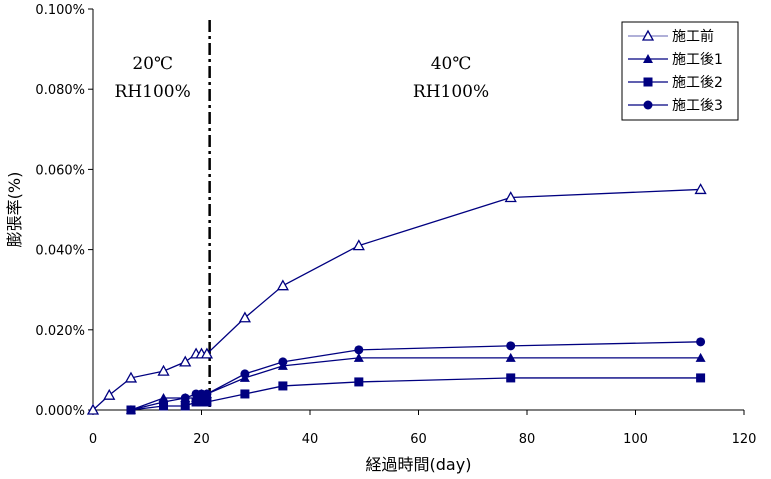 The image size is (771, 479). What do you see at coordinates (697, 106) in the screenshot?
I see `legend-label: 施工後3` at bounding box center [697, 106].